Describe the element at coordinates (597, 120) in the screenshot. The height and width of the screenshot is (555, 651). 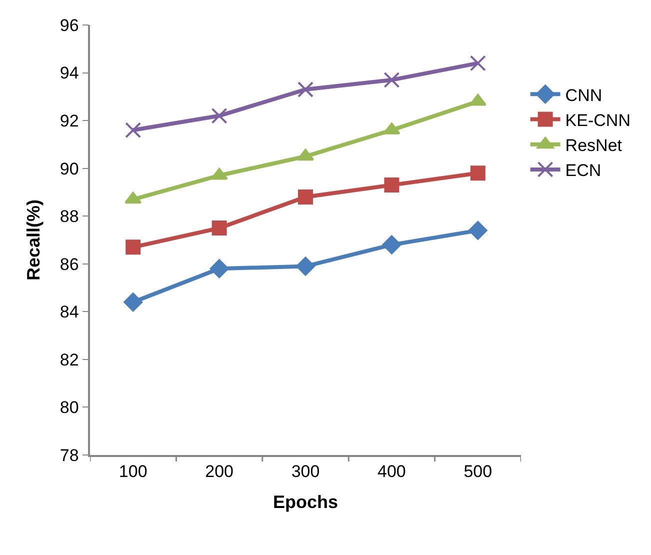
I see `legend-label: KE-CNN` at that location.